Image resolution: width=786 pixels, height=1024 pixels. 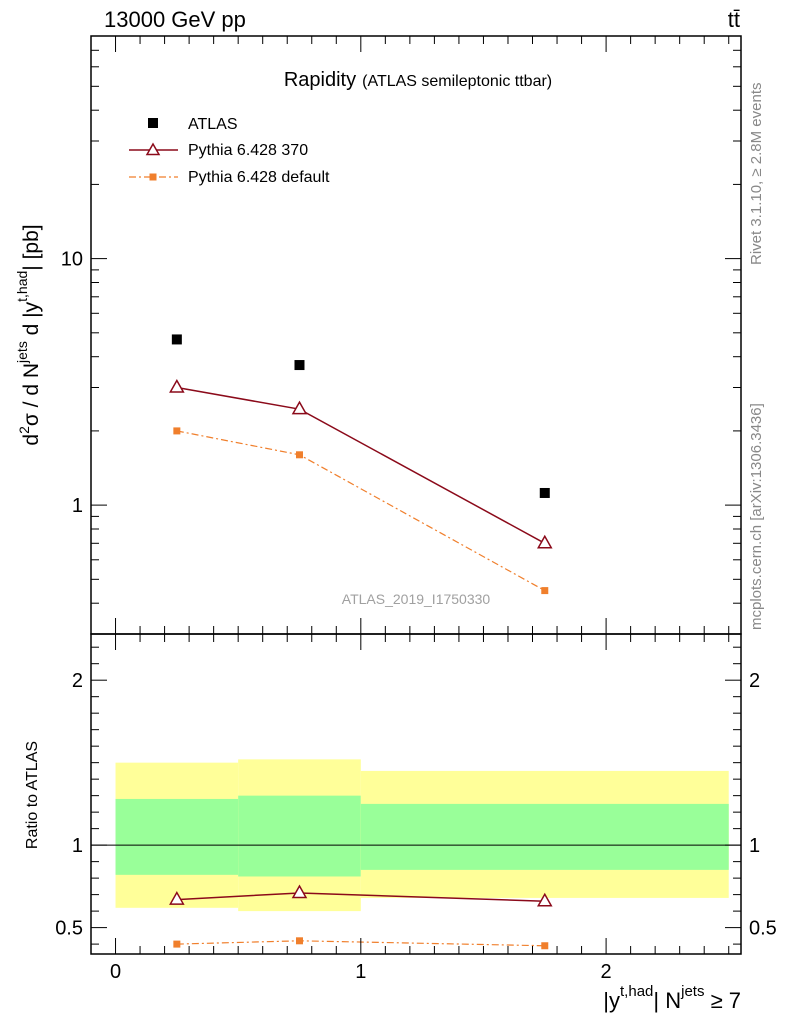 I want to click on pythia-default-line, so click(x=361, y=511).